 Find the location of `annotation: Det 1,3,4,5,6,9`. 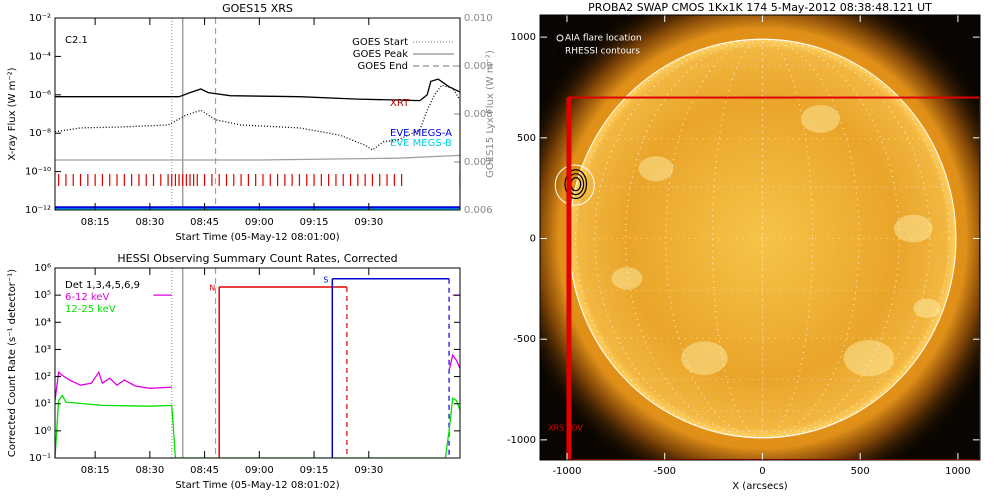

annotation: Det 1,3,4,5,6,9 is located at coordinates (102, 285).